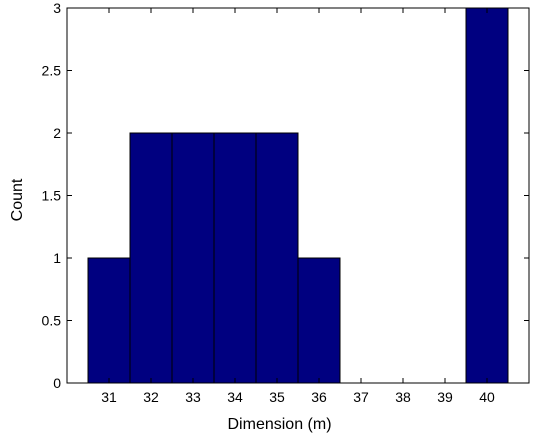 The height and width of the screenshot is (434, 541). Describe the element at coordinates (57, 133) in the screenshot. I see `y-tick-label-2: 2` at that location.